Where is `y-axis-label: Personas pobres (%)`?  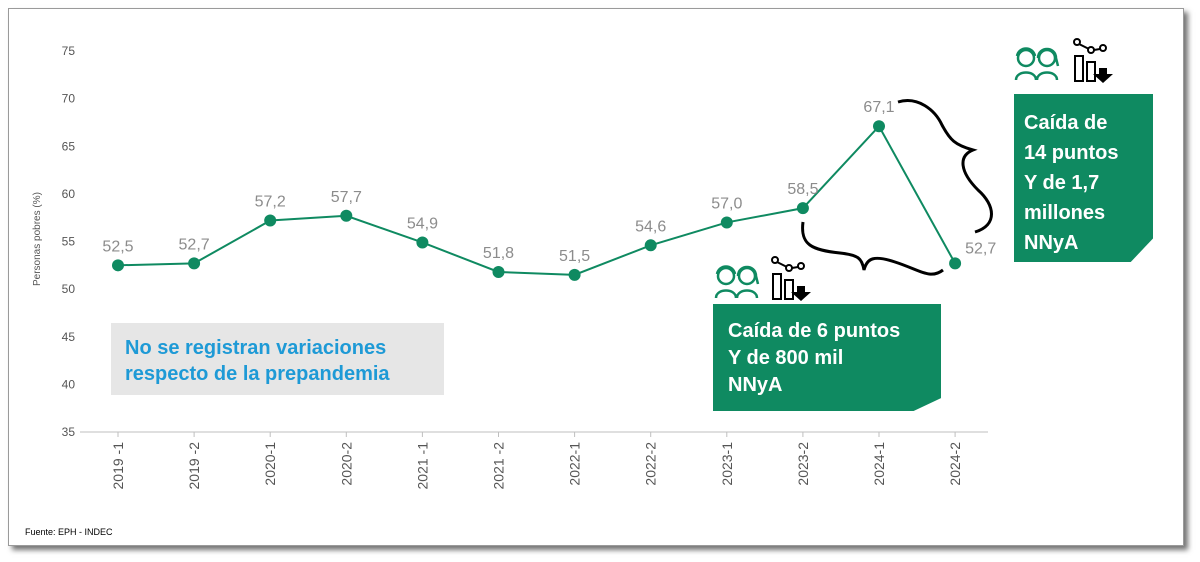 y-axis-label: Personas pobres (%) is located at coordinates (37, 239).